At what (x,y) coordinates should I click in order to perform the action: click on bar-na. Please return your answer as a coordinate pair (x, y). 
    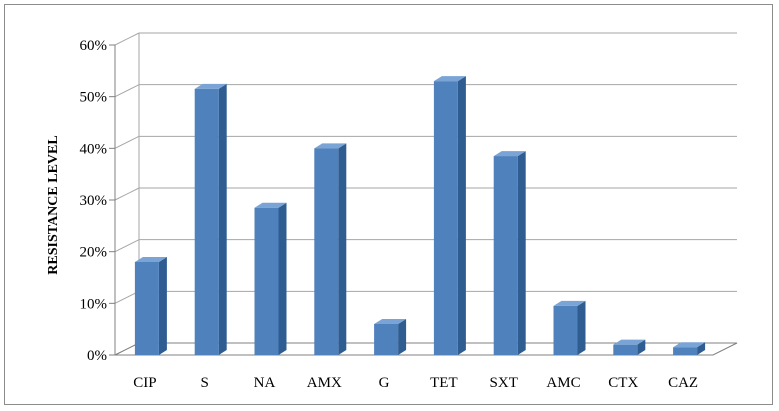
    Looking at the image, I should click on (270, 278).